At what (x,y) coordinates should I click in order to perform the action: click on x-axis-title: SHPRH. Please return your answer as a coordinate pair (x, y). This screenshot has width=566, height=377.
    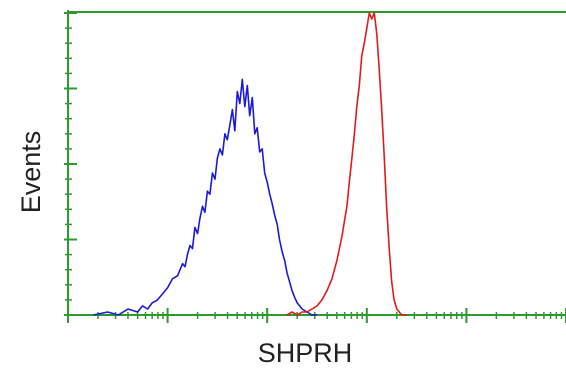
    Looking at the image, I should click on (305, 353).